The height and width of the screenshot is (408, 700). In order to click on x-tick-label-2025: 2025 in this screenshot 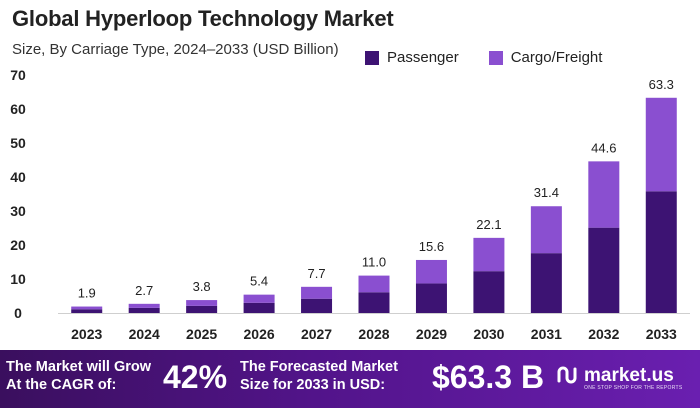, I will do `click(201, 334)`.